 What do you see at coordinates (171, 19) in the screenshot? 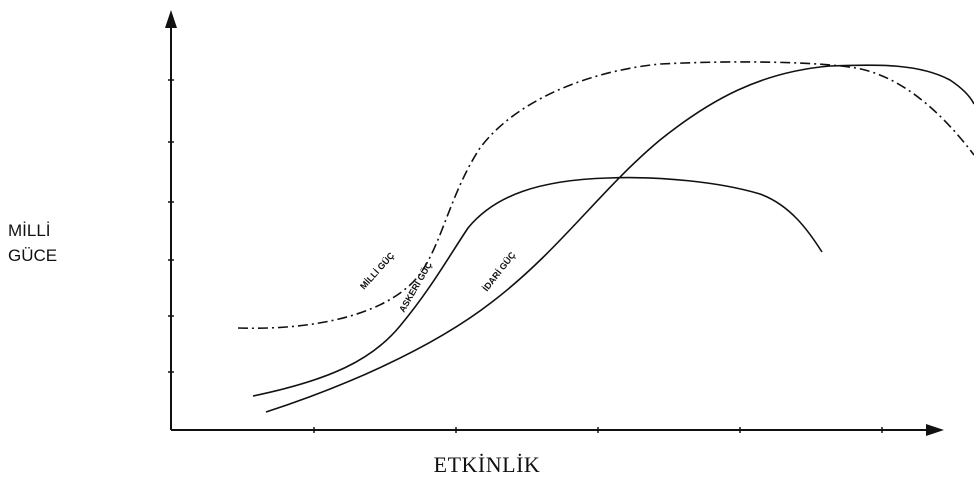
I see `y-axis-arrowhead` at bounding box center [171, 19].